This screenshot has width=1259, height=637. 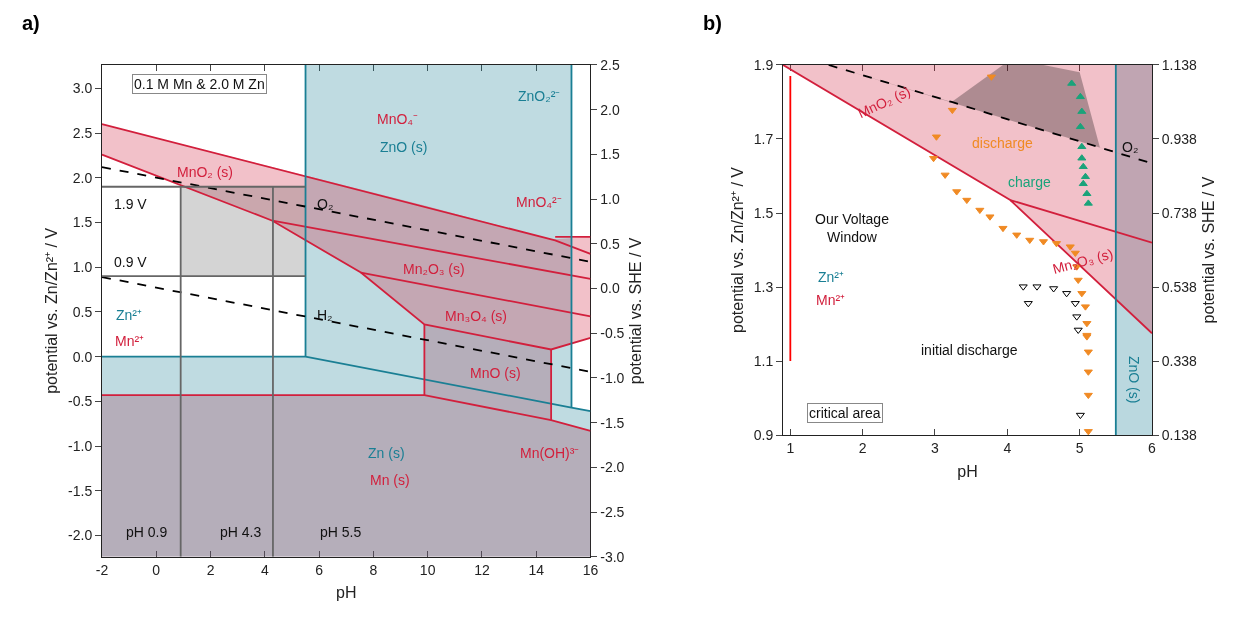 What do you see at coordinates (612, 556) in the screenshot?
I see `y2-tick-label: -3.0` at bounding box center [612, 556].